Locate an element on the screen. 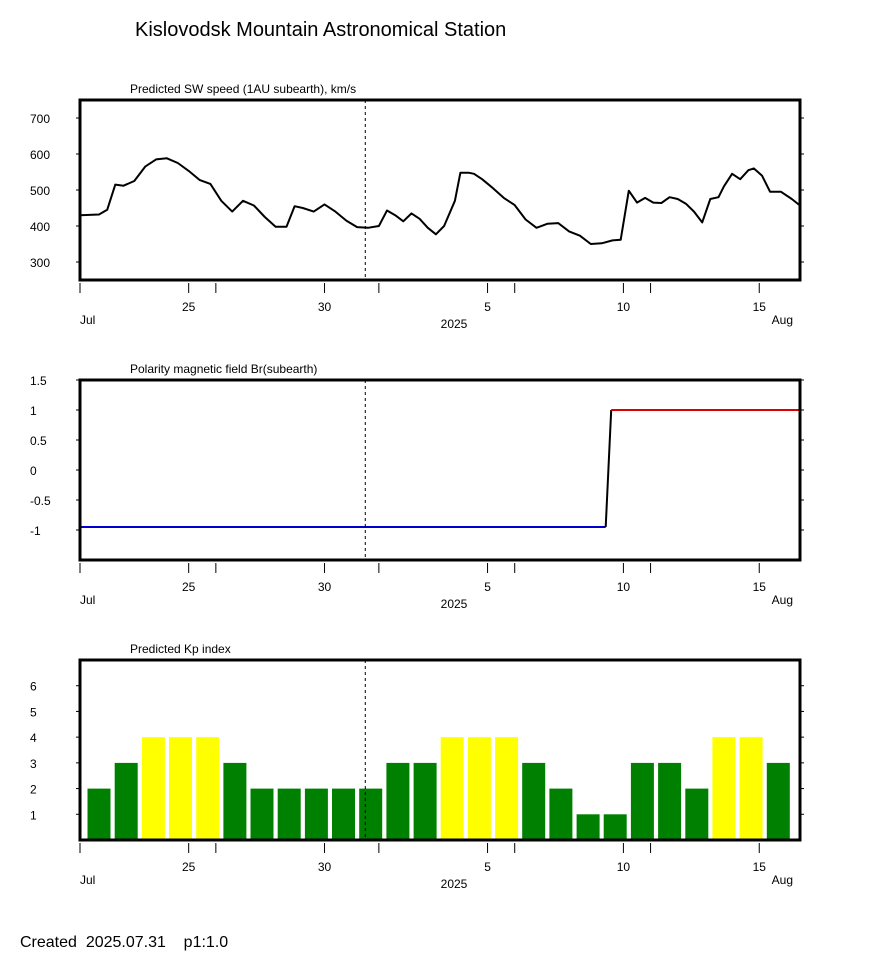  y-tick-label: 1.5 is located at coordinates (38, 381).